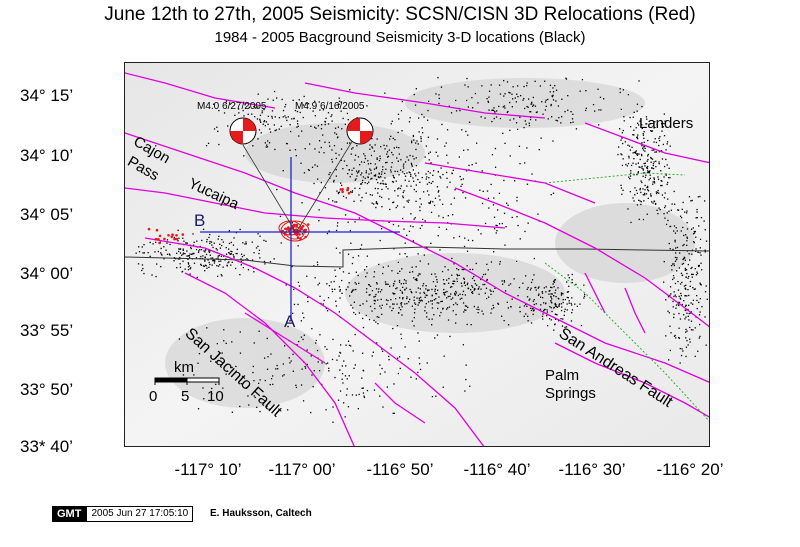 This screenshot has height=547, width=800. What do you see at coordinates (243, 131) in the screenshot?
I see `focal-mechanism-m40` at bounding box center [243, 131].